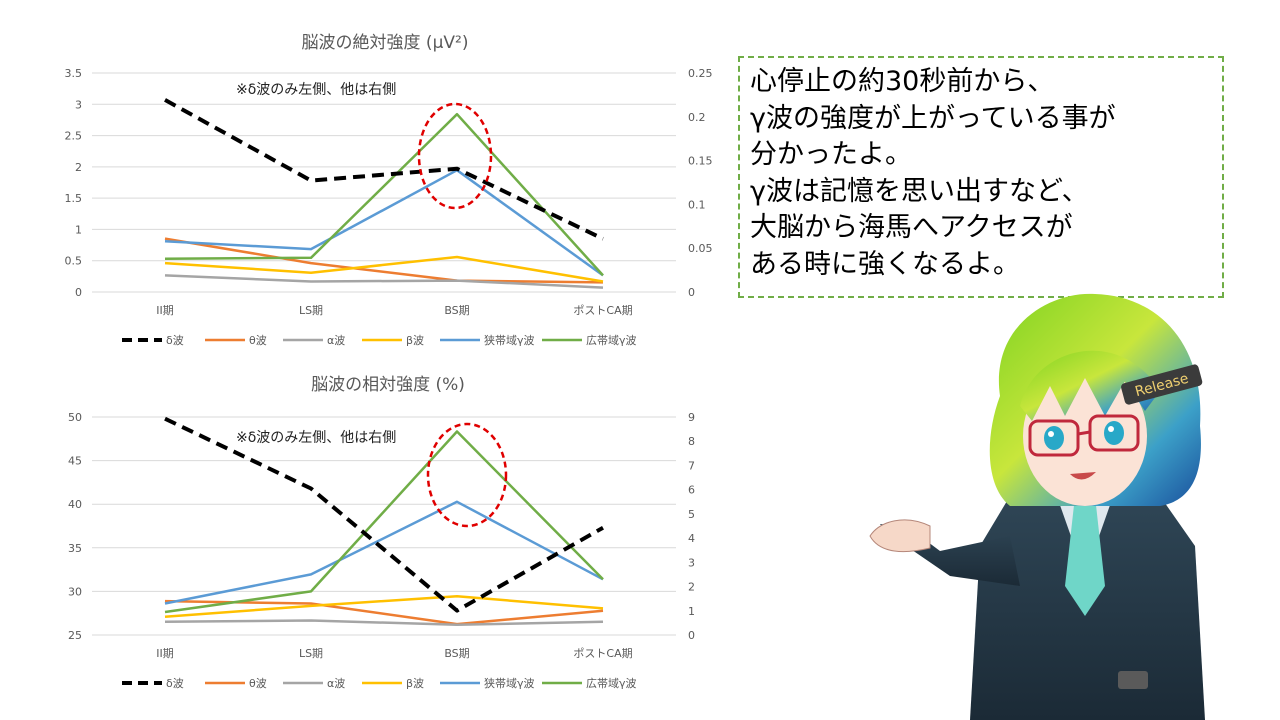 This screenshot has width=1280, height=720. What do you see at coordinates (74, 198) in the screenshot?
I see `left-axis-tick: 1.5` at bounding box center [74, 198].